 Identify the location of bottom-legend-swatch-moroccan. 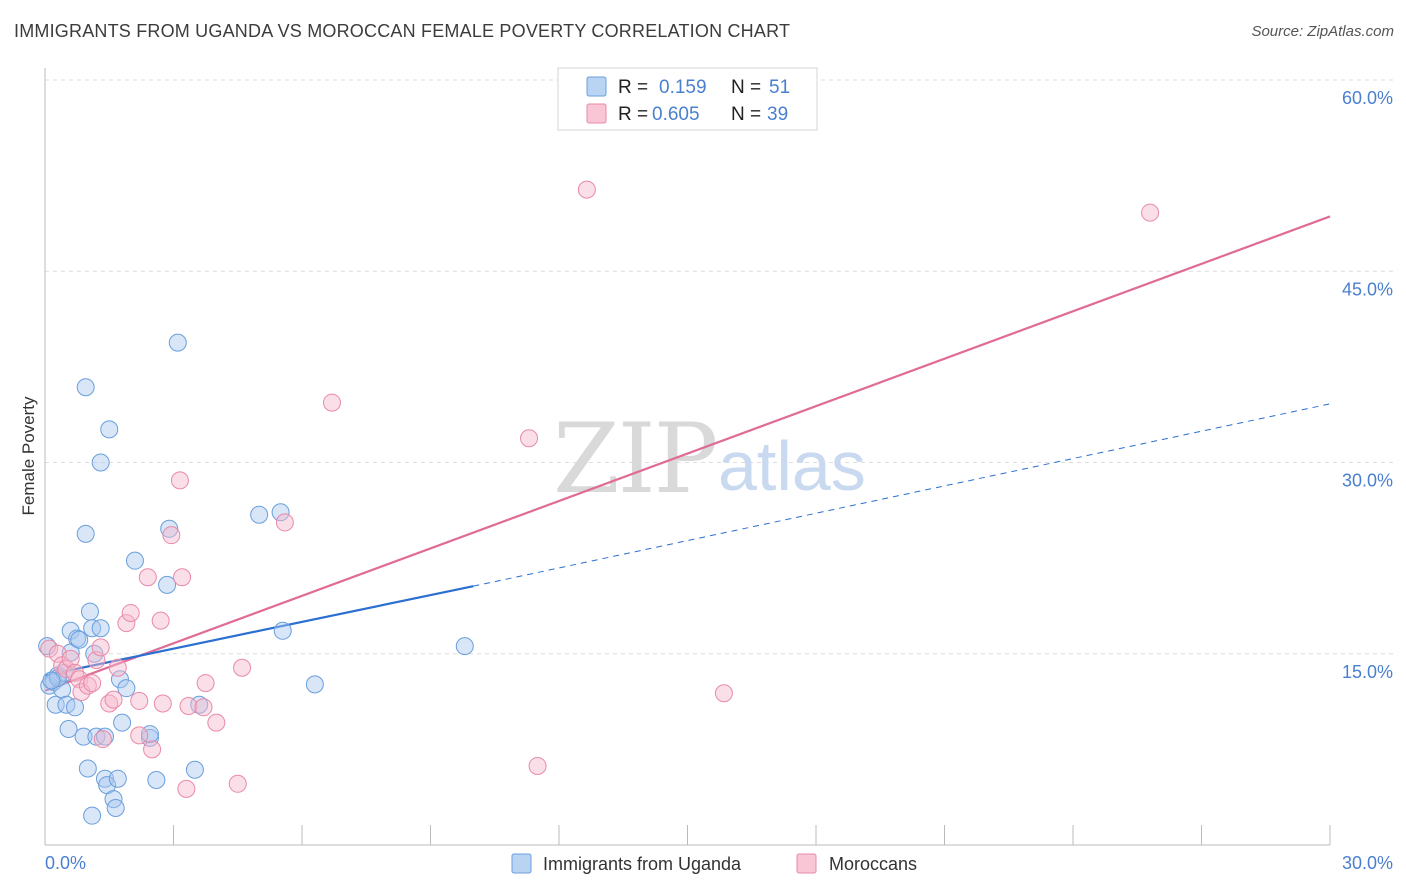
(806, 863).